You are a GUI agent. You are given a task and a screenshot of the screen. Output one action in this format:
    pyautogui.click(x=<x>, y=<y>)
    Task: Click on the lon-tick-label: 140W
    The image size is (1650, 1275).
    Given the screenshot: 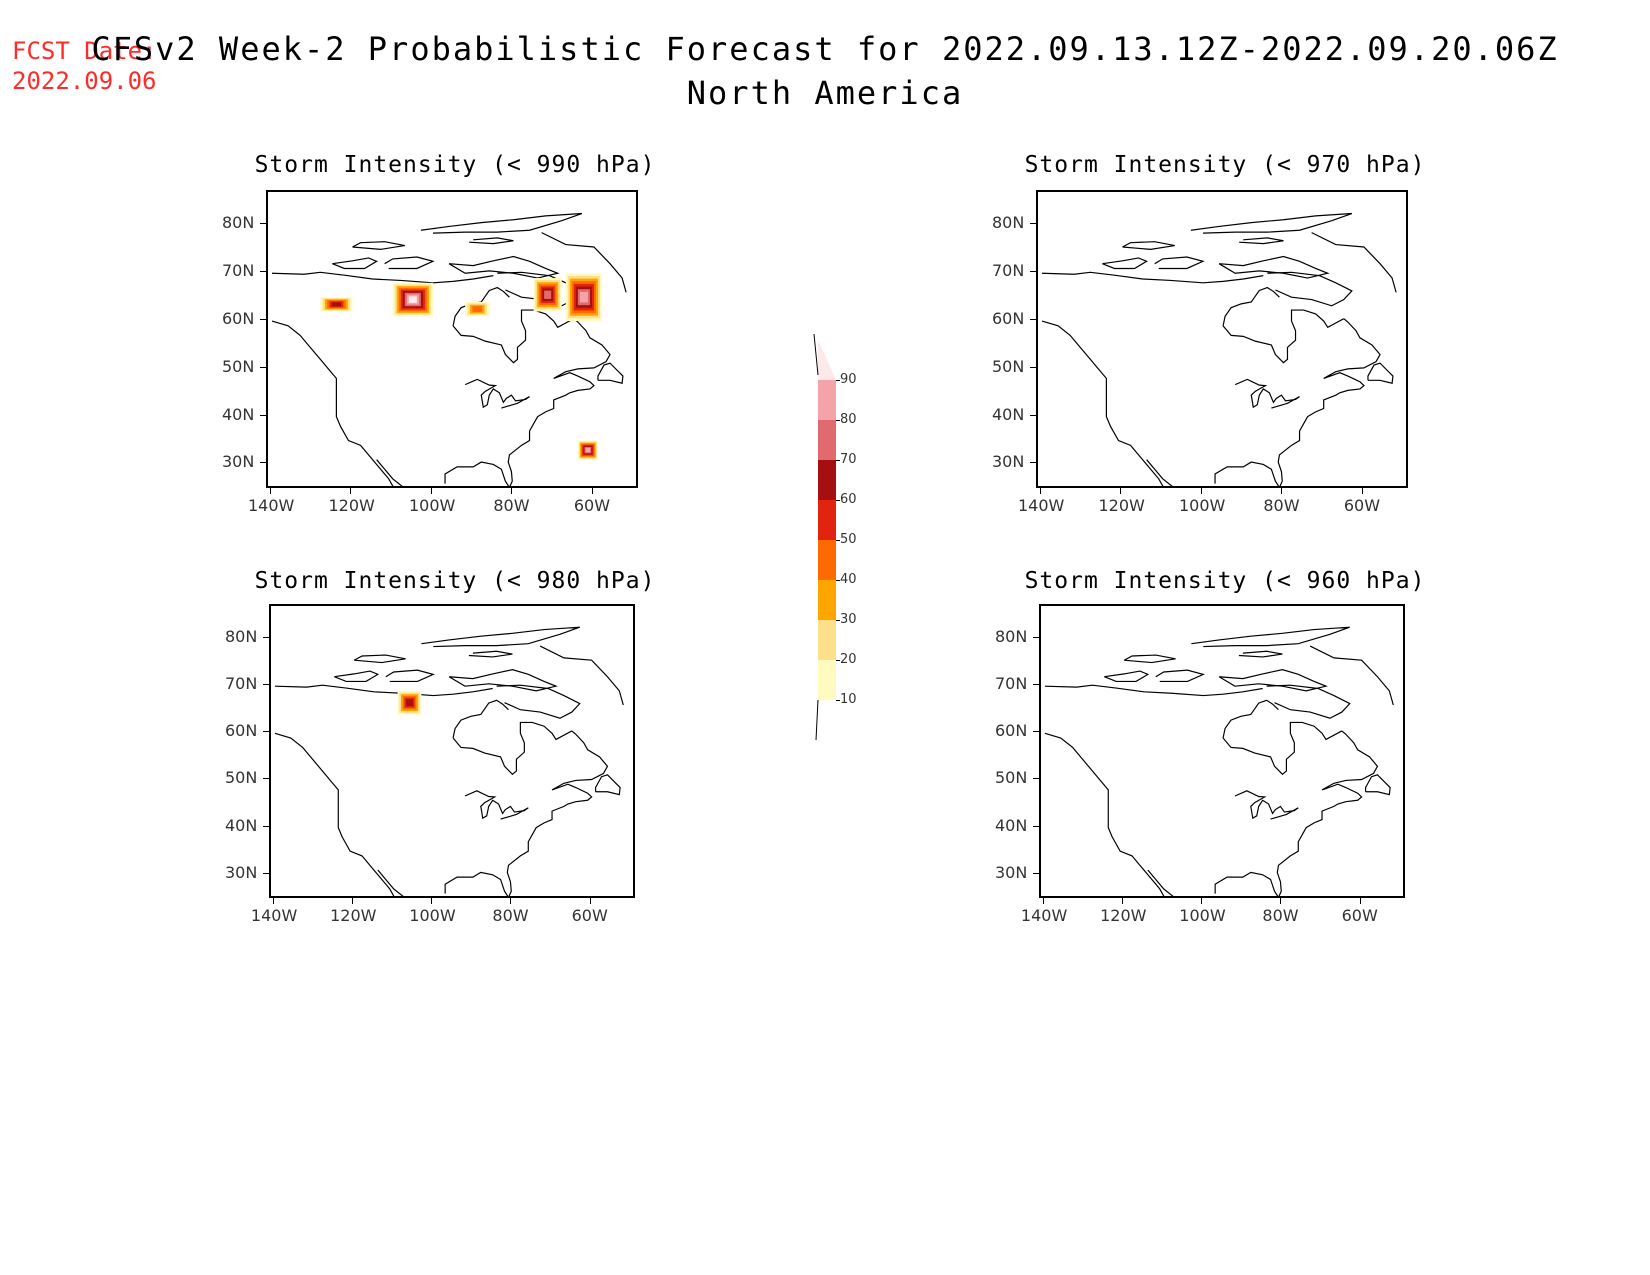 What is the action you would take?
    pyautogui.click(x=1044, y=915)
    